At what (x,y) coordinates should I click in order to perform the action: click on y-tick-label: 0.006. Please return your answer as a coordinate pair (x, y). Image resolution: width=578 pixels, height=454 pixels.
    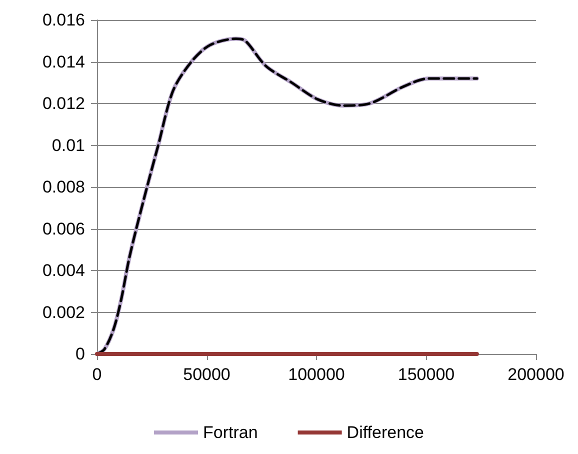
    Looking at the image, I should click on (63, 228).